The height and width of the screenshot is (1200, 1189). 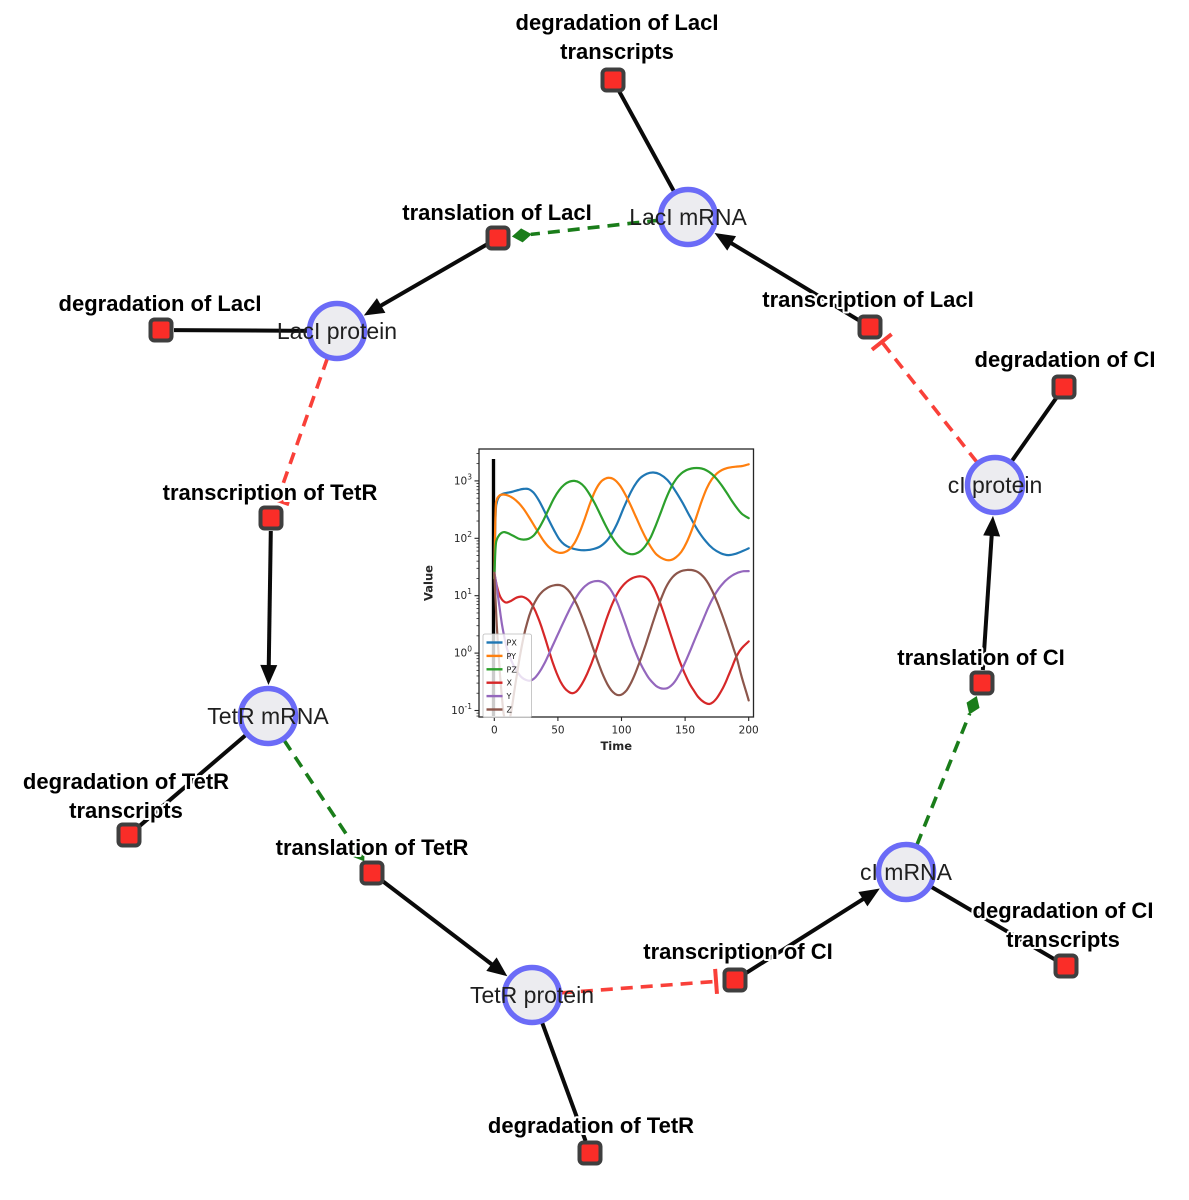 I want to click on reaction-node-deg-laci-transcripts, so click(x=613, y=80).